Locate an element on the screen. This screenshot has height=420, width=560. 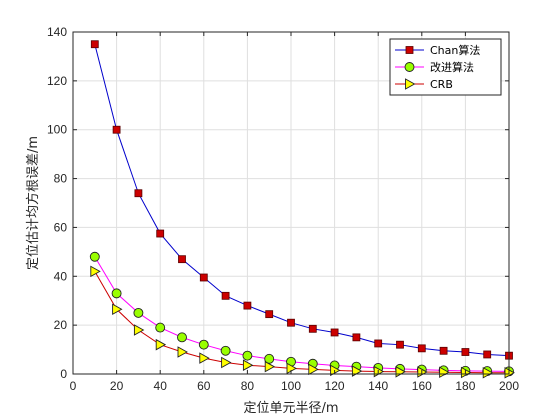
legend-item: CRB is located at coordinates (424, 84).